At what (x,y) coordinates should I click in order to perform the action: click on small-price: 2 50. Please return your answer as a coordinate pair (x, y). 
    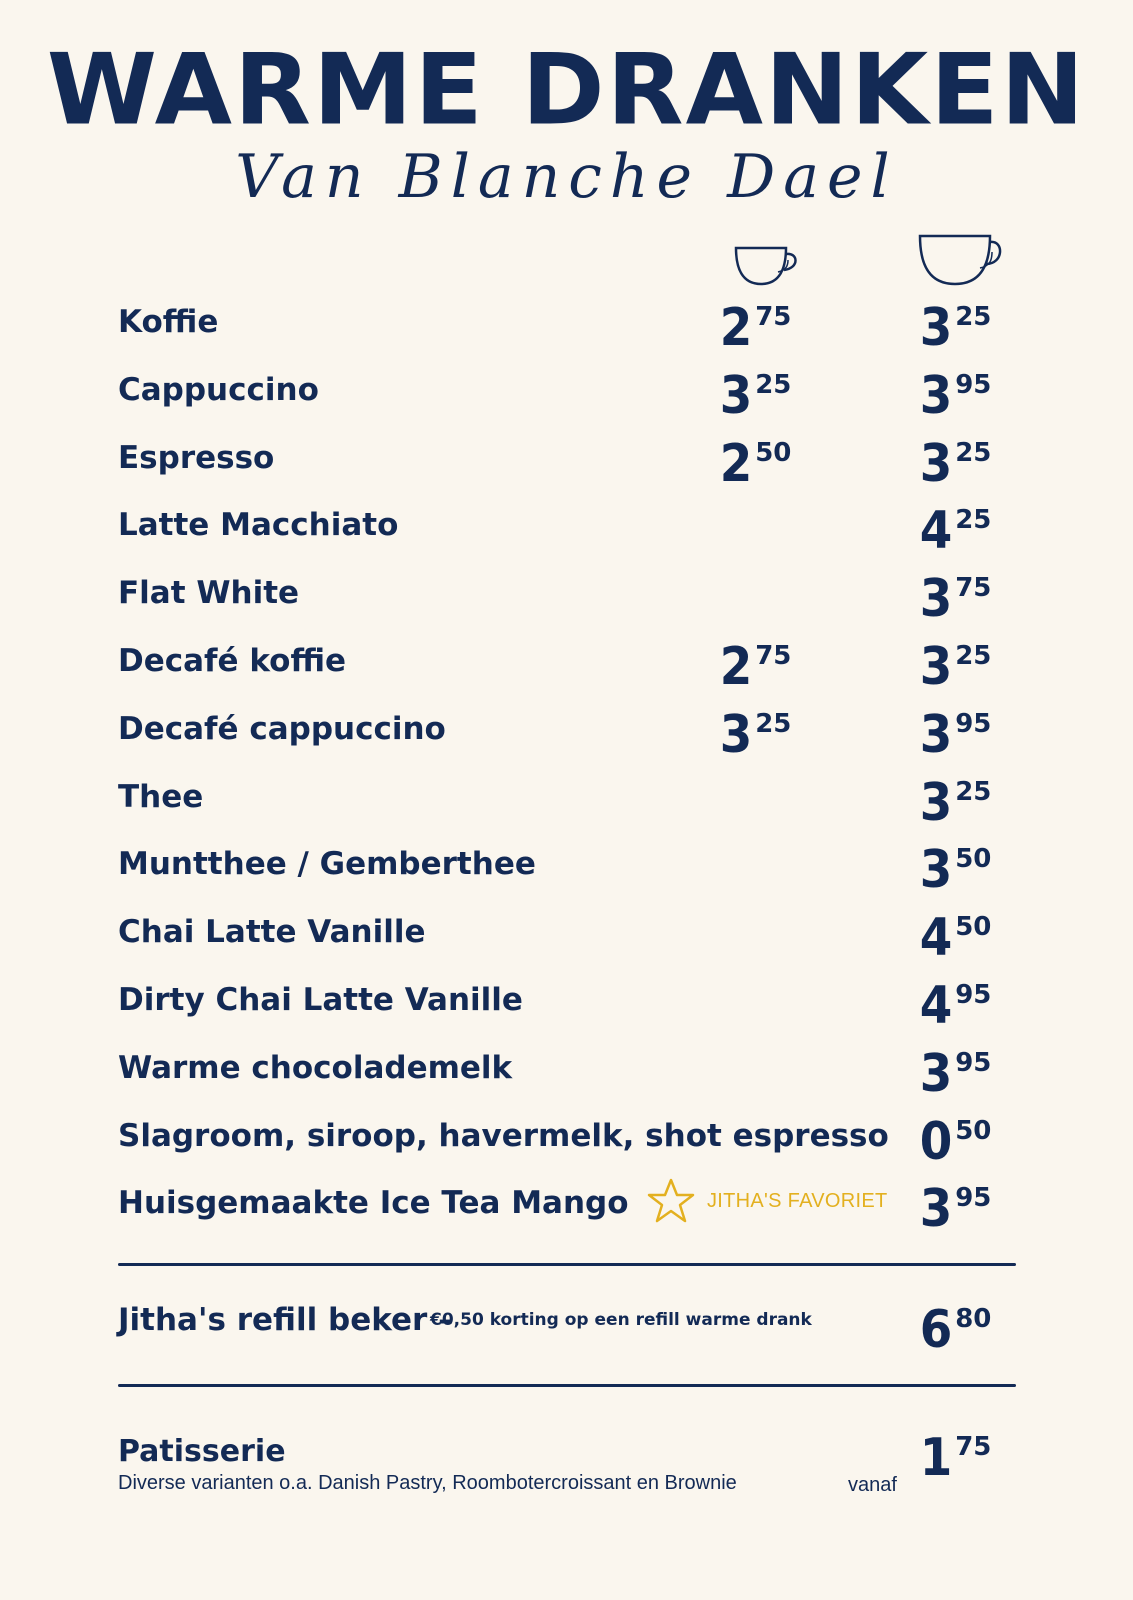
    Looking at the image, I should click on (755, 464).